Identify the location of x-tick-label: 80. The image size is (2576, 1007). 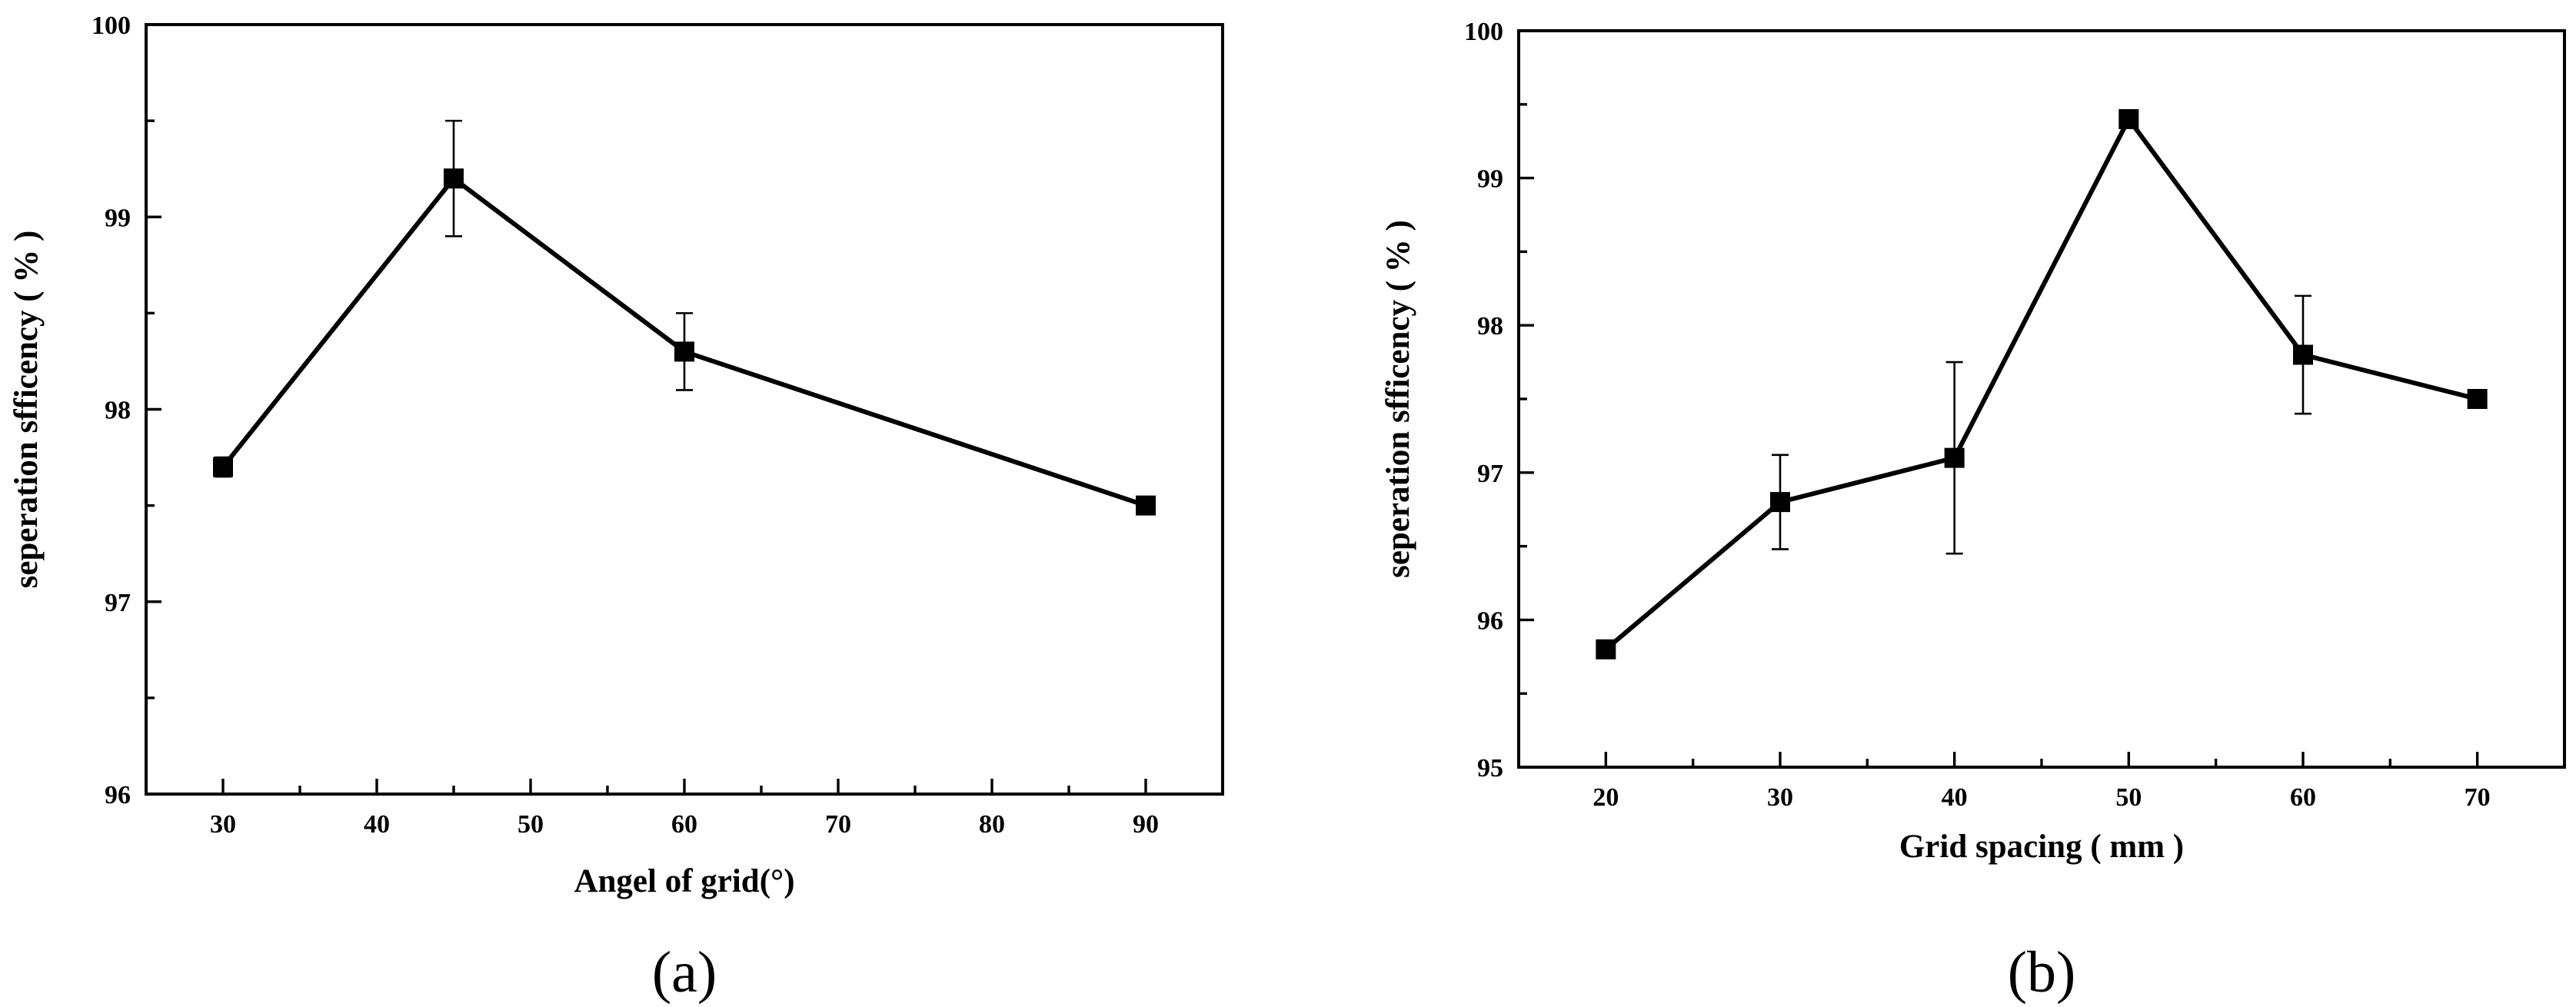
(992, 824).